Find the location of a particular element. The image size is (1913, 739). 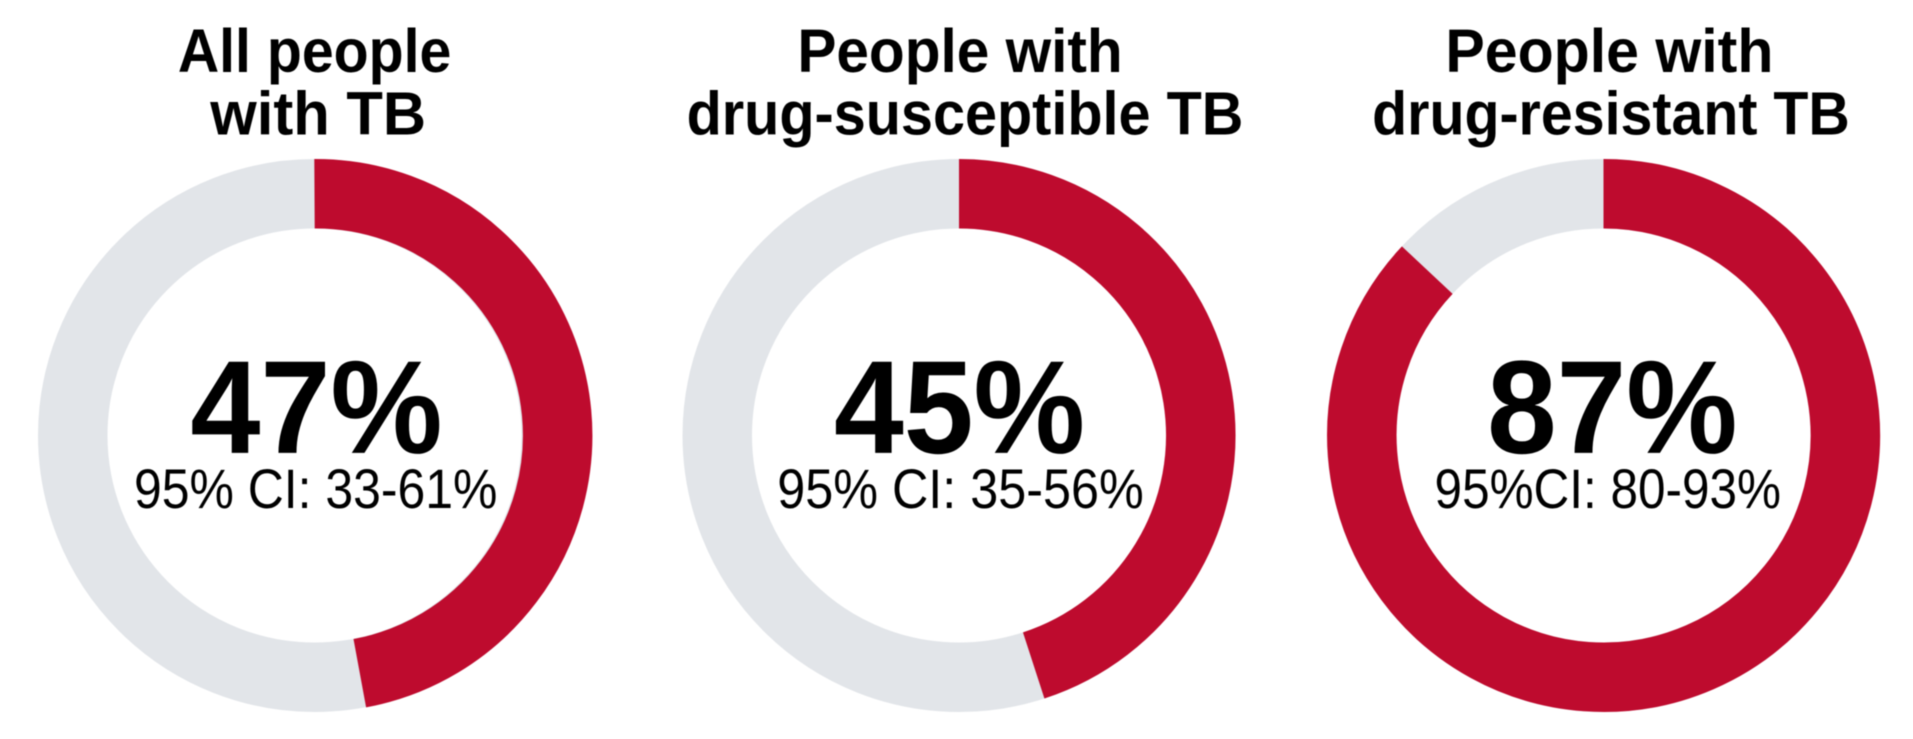

svg-text: 47% is located at coordinates (316, 408).